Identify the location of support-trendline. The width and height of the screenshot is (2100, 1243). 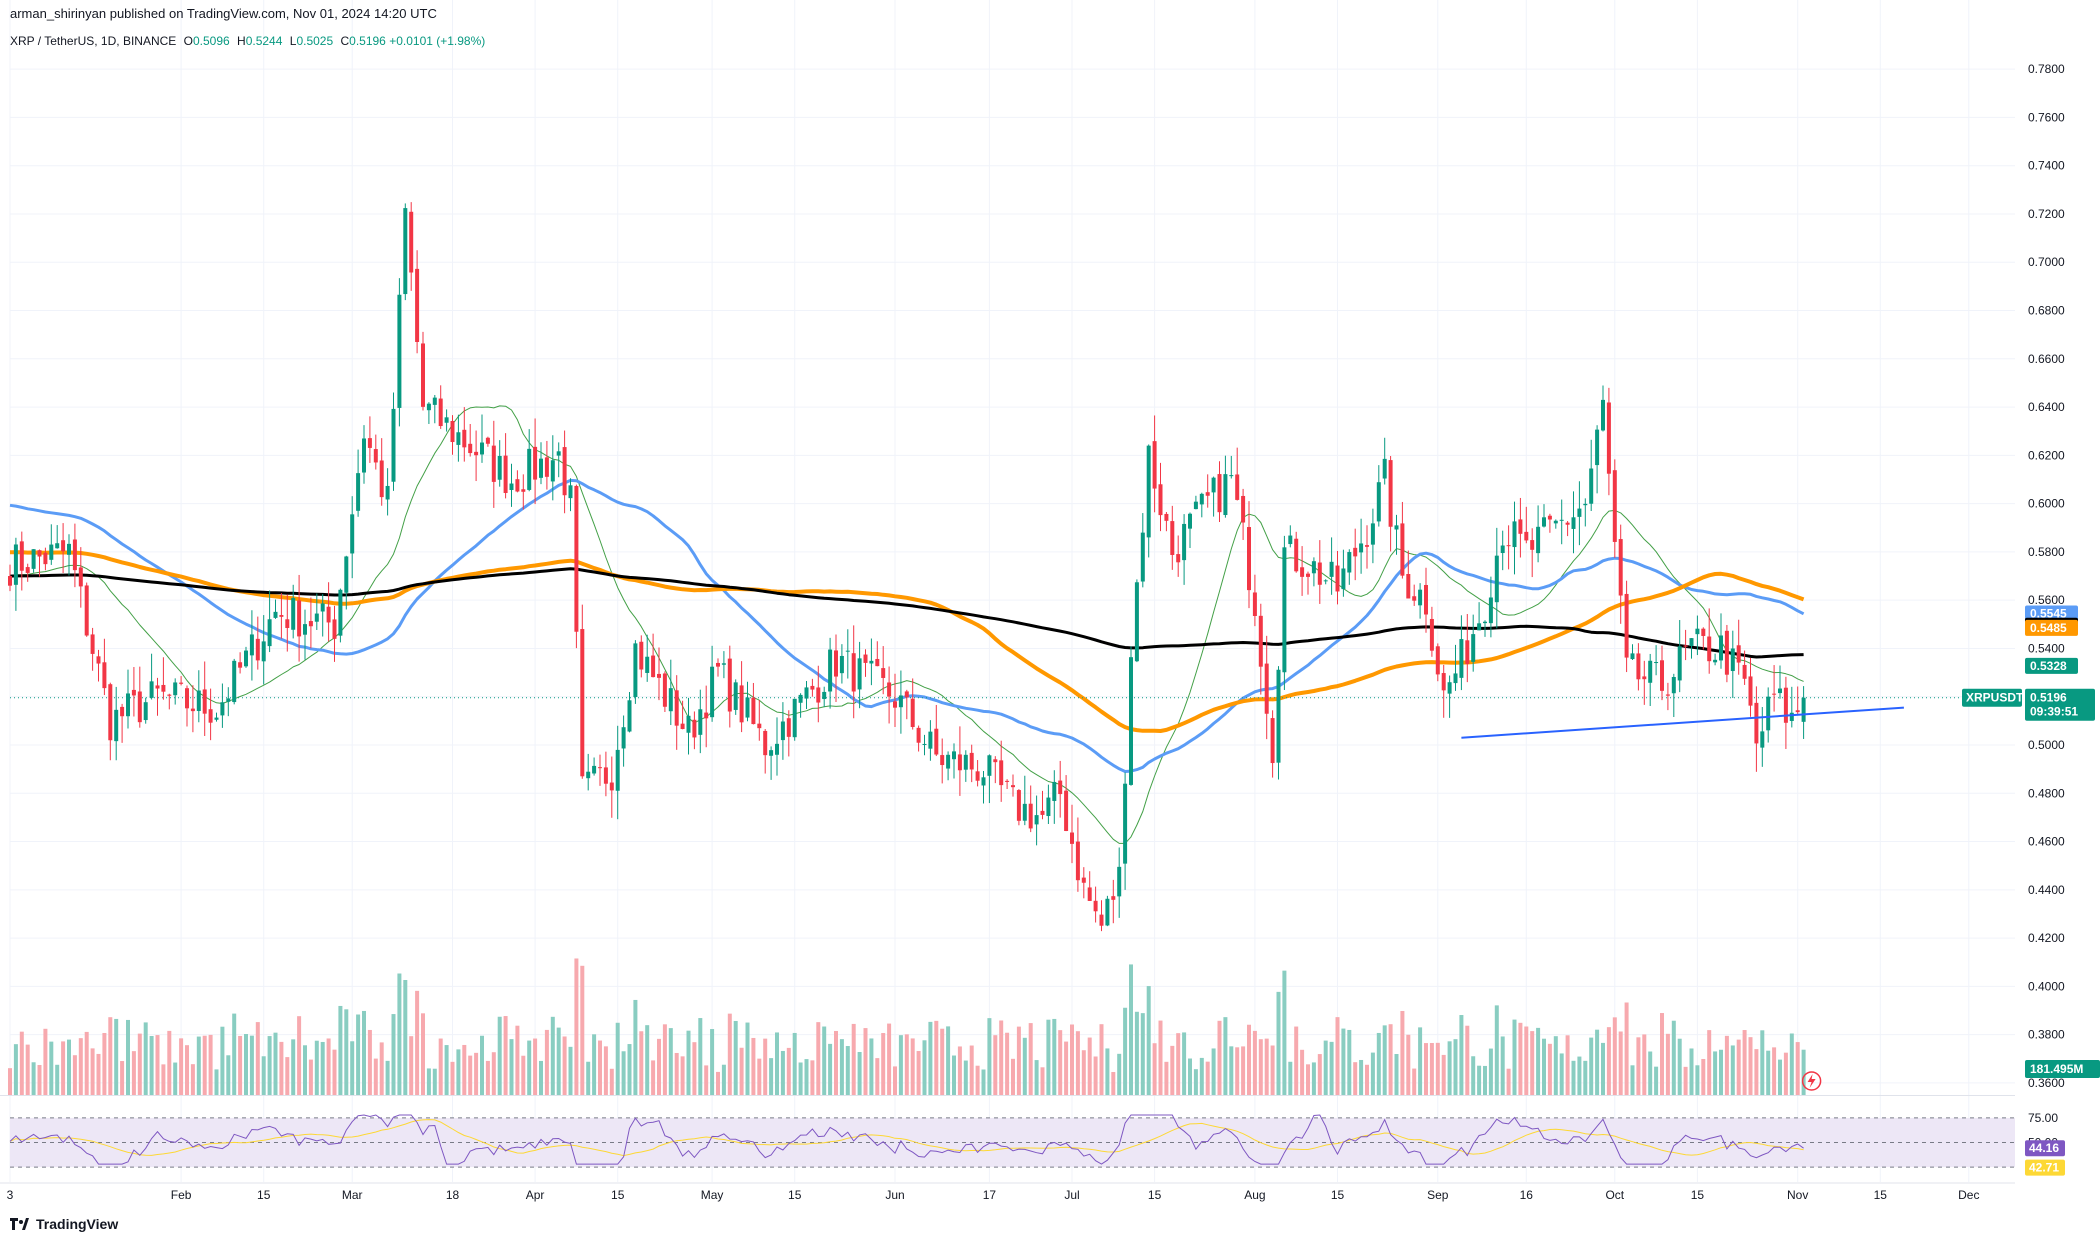
(1682, 722).